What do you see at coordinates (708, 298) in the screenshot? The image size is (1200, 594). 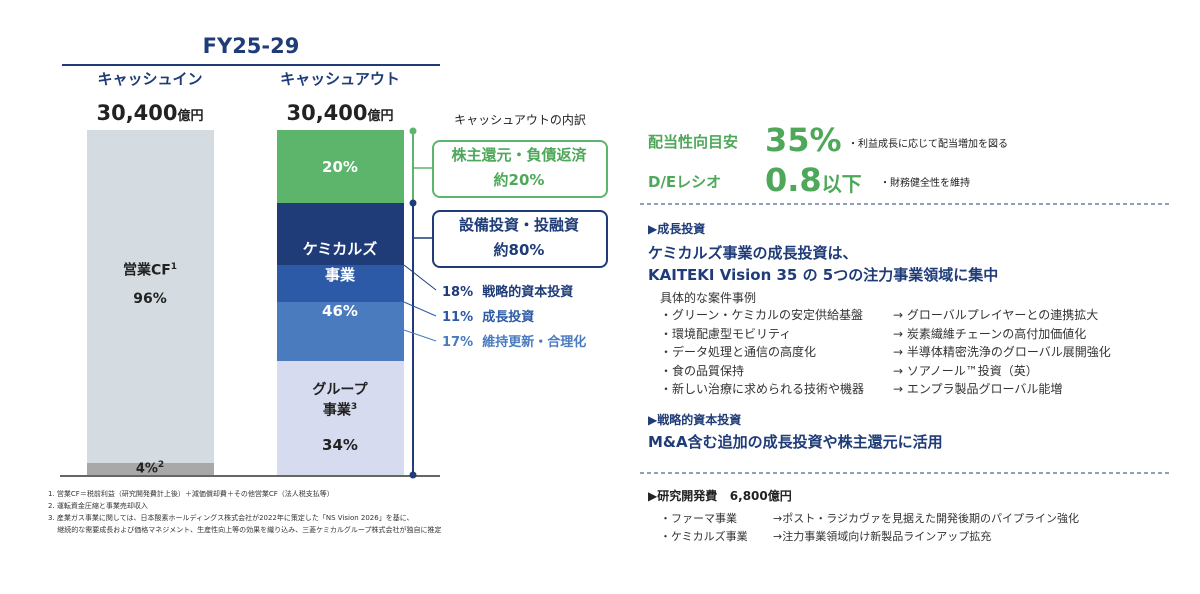 I see `subheading: 具体的な案件事例` at bounding box center [708, 298].